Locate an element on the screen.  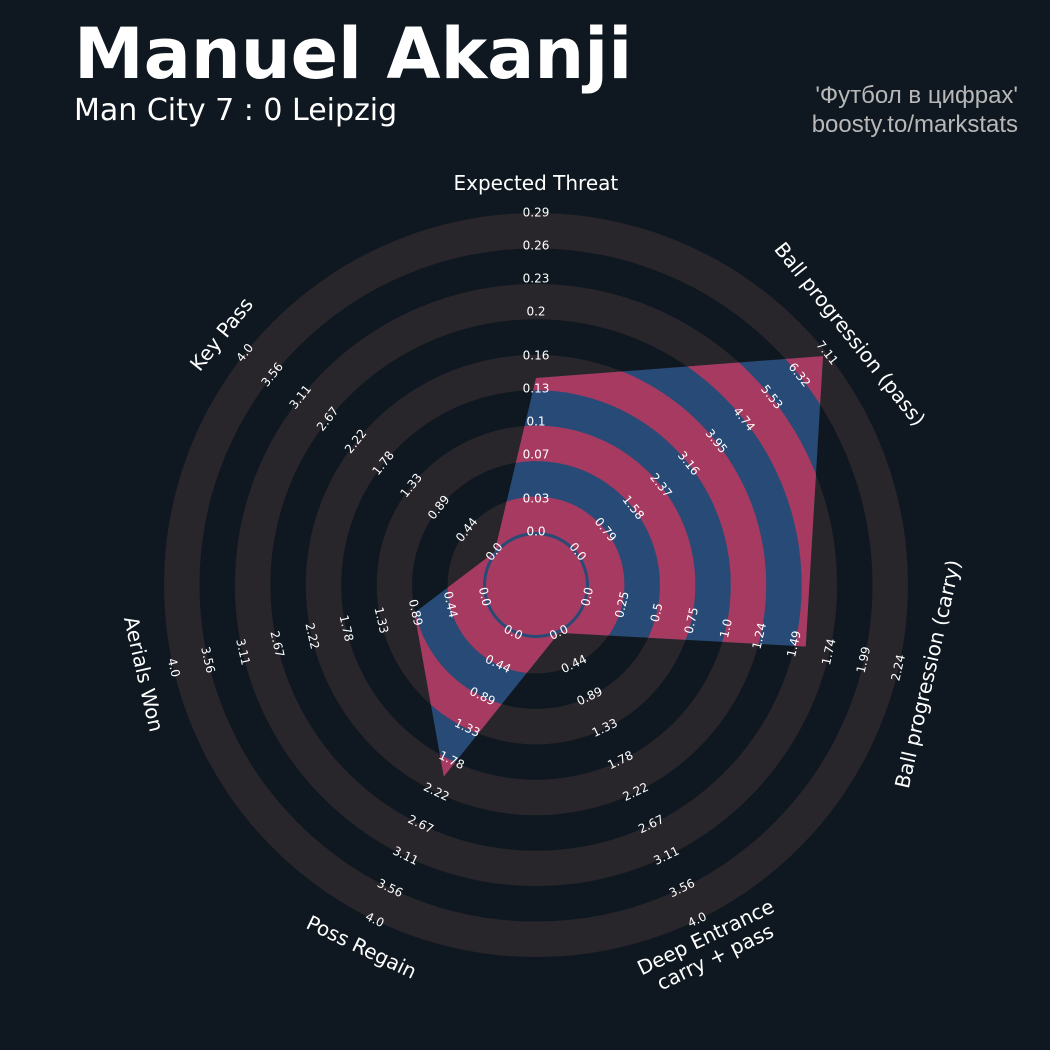
tick-label: 2.22 is located at coordinates (312, 636).